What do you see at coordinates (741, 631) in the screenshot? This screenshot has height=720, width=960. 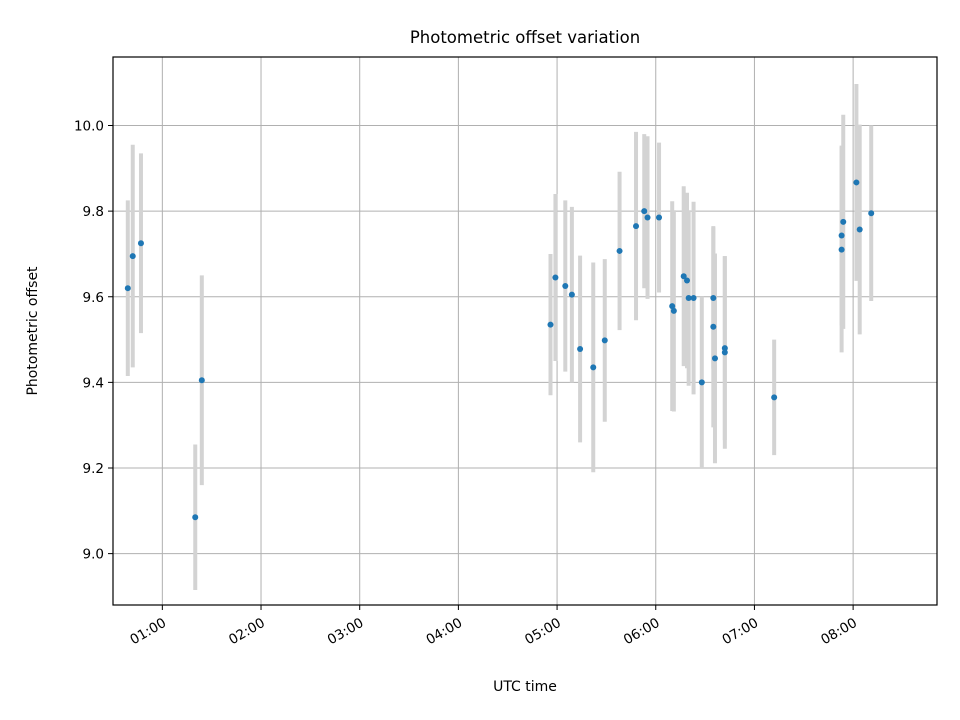 I see `x-tick-label: 07:00` at bounding box center [741, 631].